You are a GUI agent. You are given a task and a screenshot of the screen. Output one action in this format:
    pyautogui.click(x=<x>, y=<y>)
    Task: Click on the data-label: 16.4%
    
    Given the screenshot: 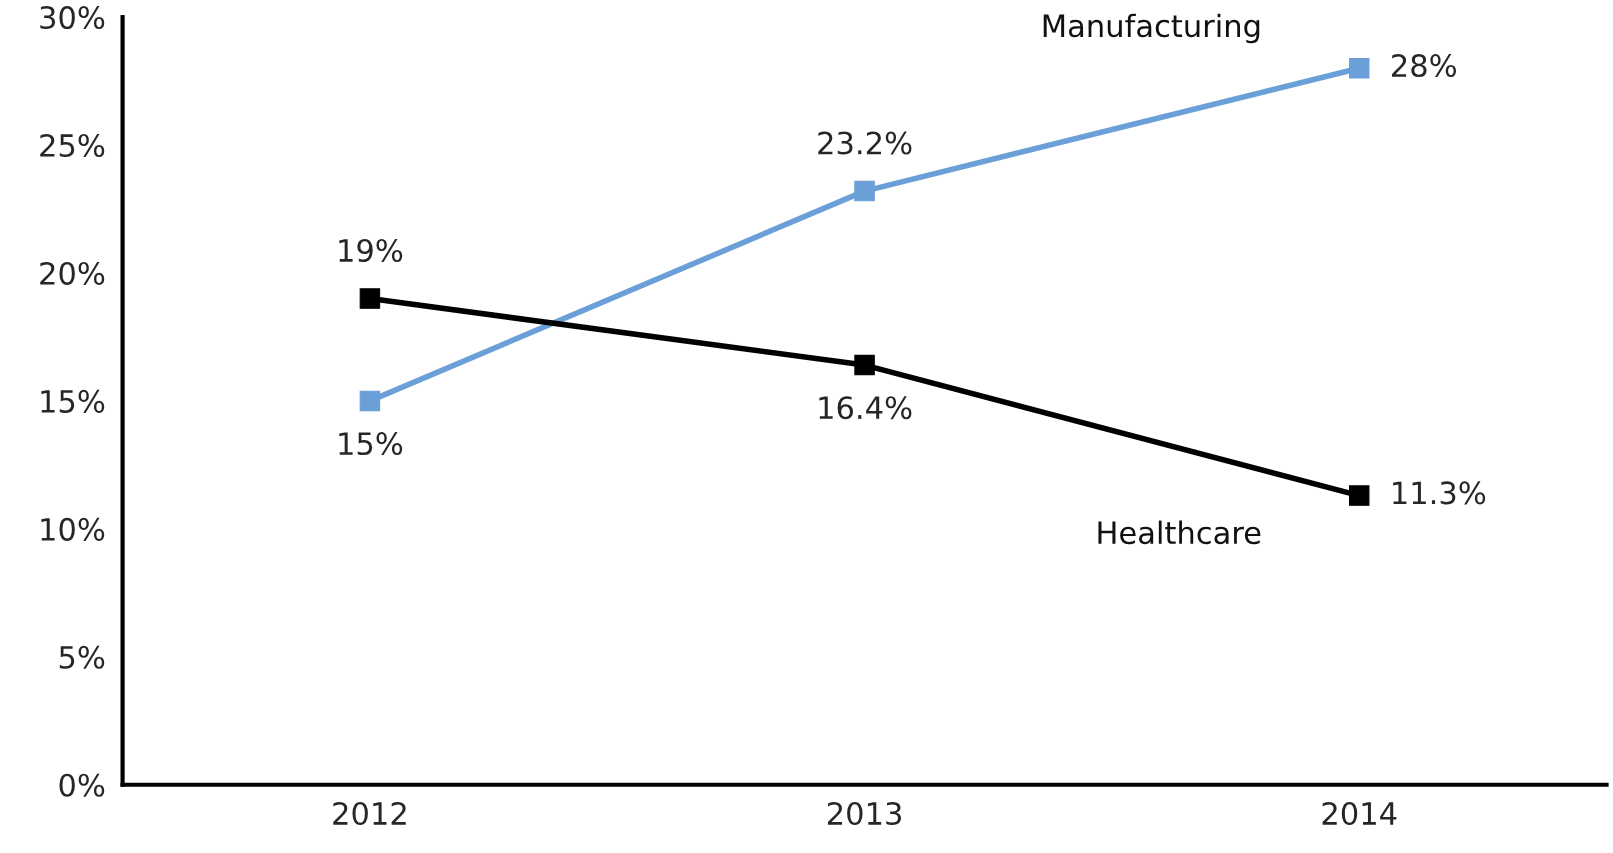 What is the action you would take?
    pyautogui.click(x=865, y=408)
    